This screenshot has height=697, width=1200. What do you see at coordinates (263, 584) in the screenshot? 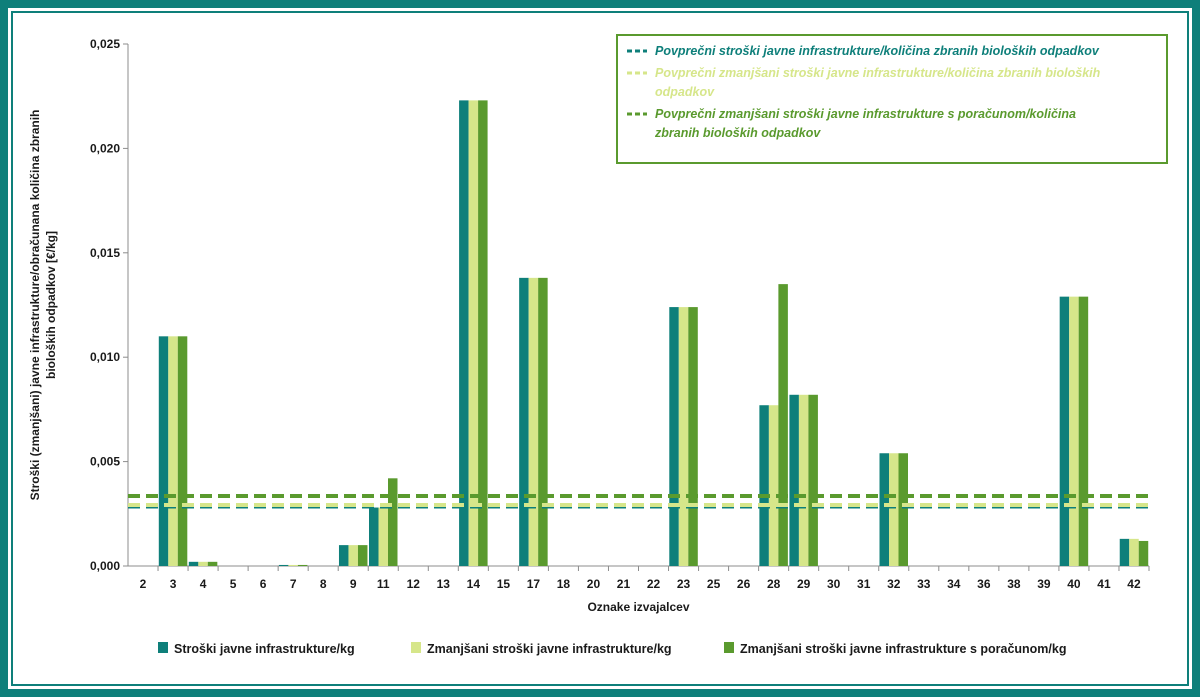
I see `x-tick-label: 6` at bounding box center [263, 584].